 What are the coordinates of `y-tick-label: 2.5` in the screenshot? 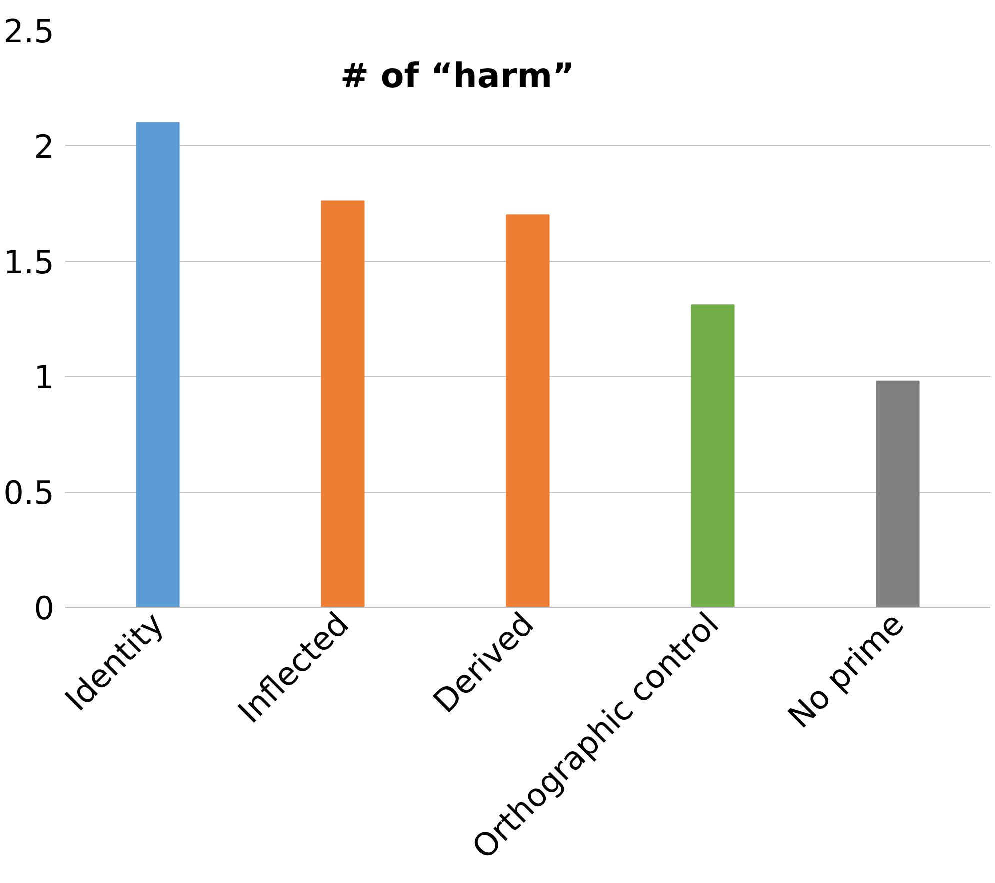 It's located at (29, 31).